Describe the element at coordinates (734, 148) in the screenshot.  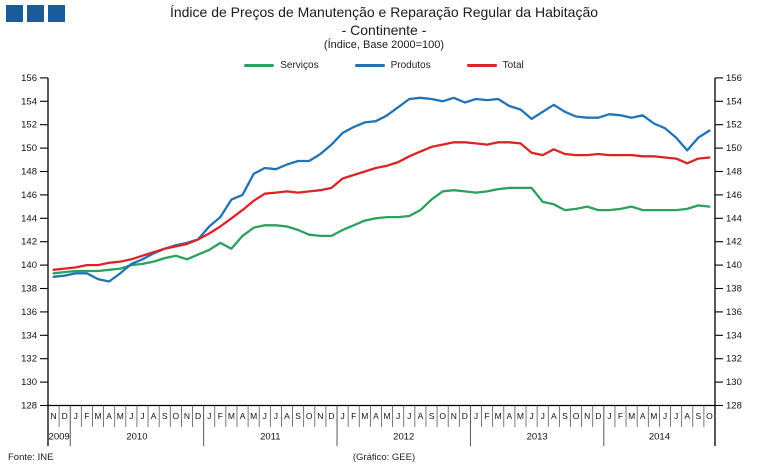
I see `svg-text: 150` at that location.